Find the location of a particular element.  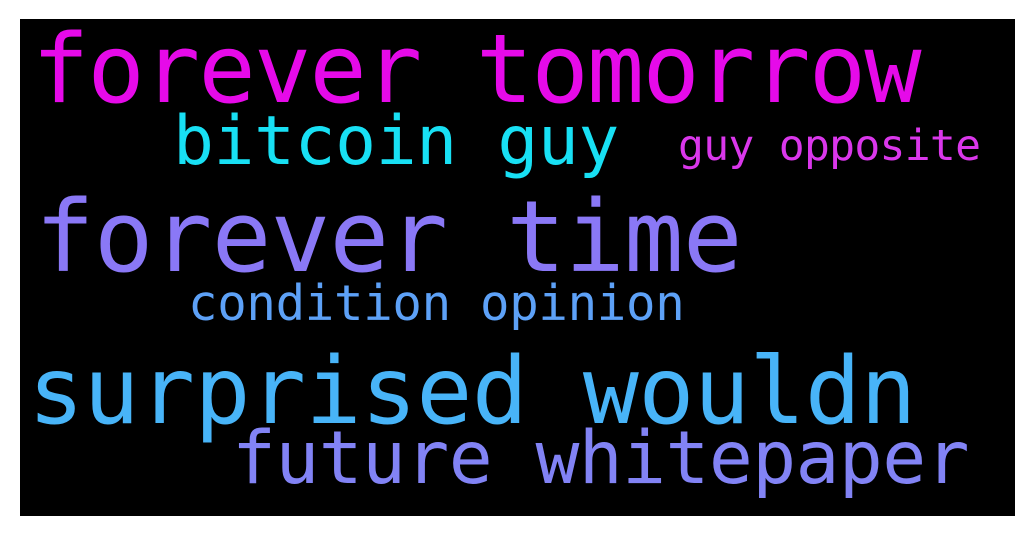

word-guy-opposite: guy opposite is located at coordinates (829, 146).